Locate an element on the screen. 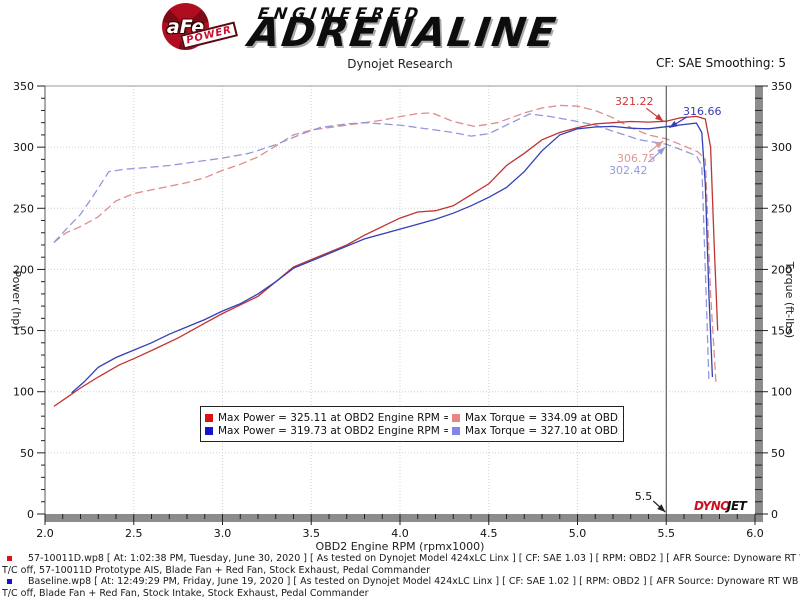  y-tick-label-left: 100 is located at coordinates (23, 392).